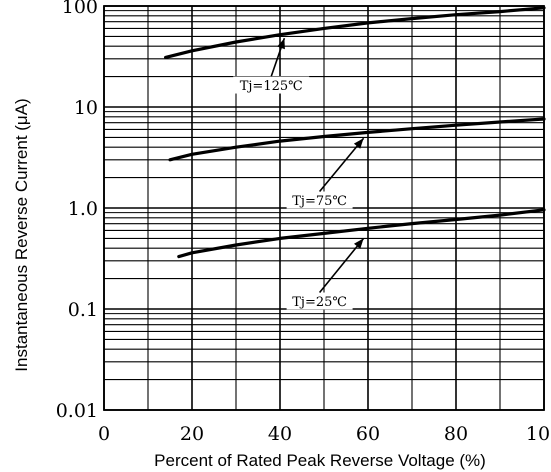  I want to click on curve-annotations: Tj=125℃ Tj=75℃ Tj=25℃, so click(299, 173).